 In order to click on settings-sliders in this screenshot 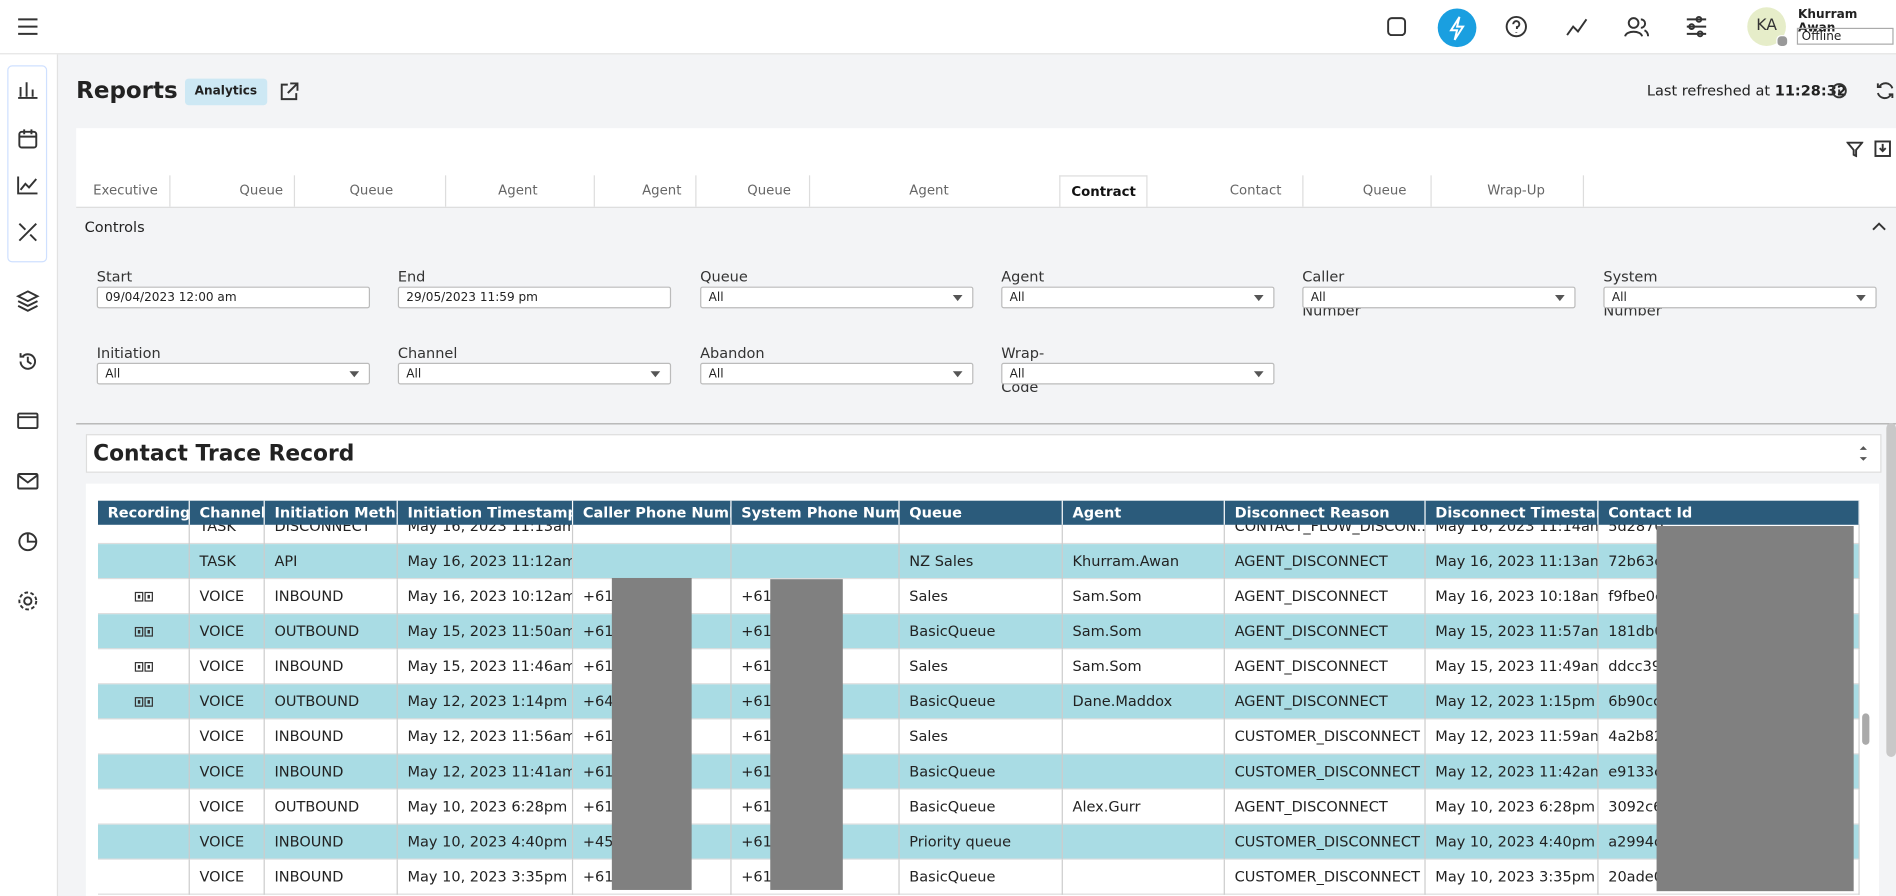, I will do `click(1696, 27)`.